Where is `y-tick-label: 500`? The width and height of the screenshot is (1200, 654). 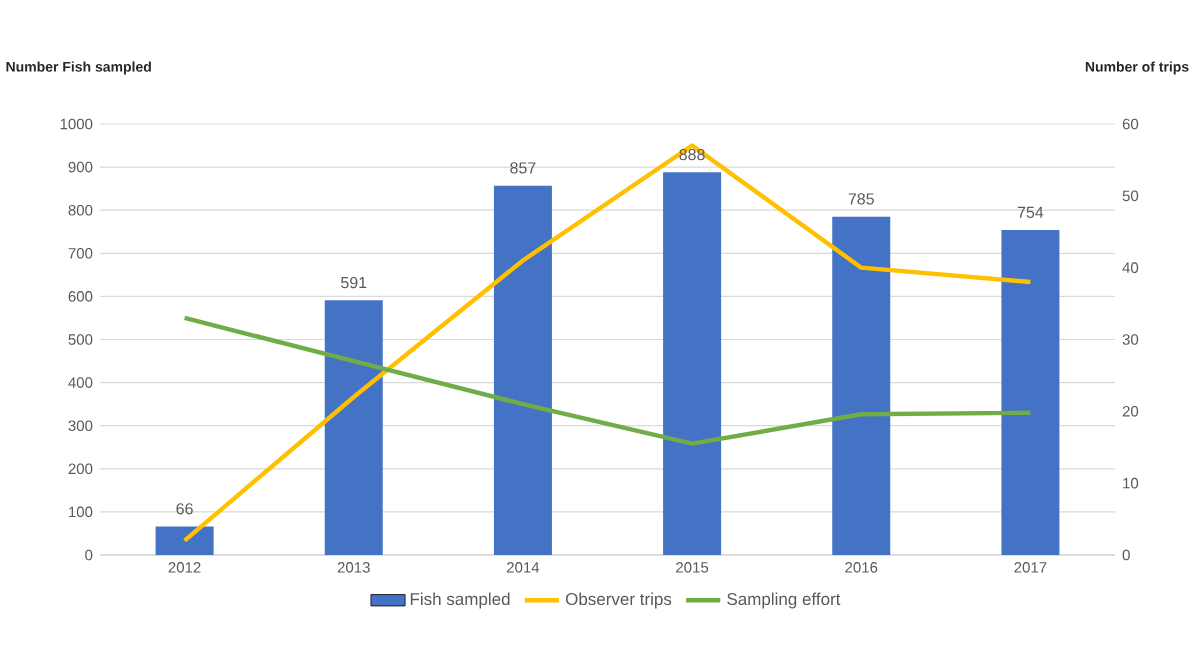 y-tick-label: 500 is located at coordinates (80, 339).